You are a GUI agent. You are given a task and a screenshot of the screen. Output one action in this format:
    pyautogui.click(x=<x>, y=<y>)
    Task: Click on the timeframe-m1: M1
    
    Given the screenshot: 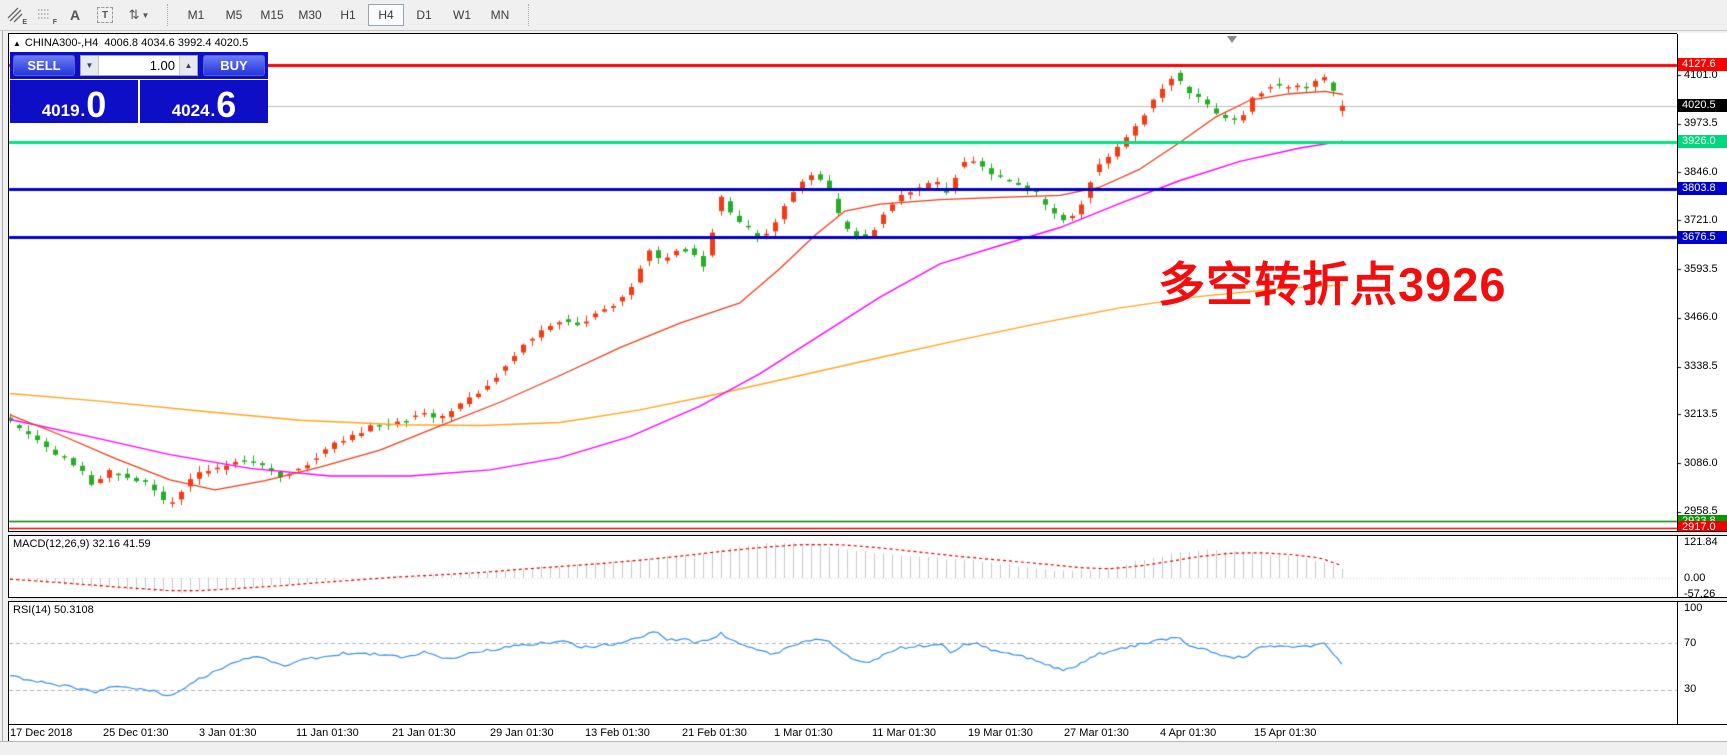 What is the action you would take?
    pyautogui.click(x=196, y=15)
    